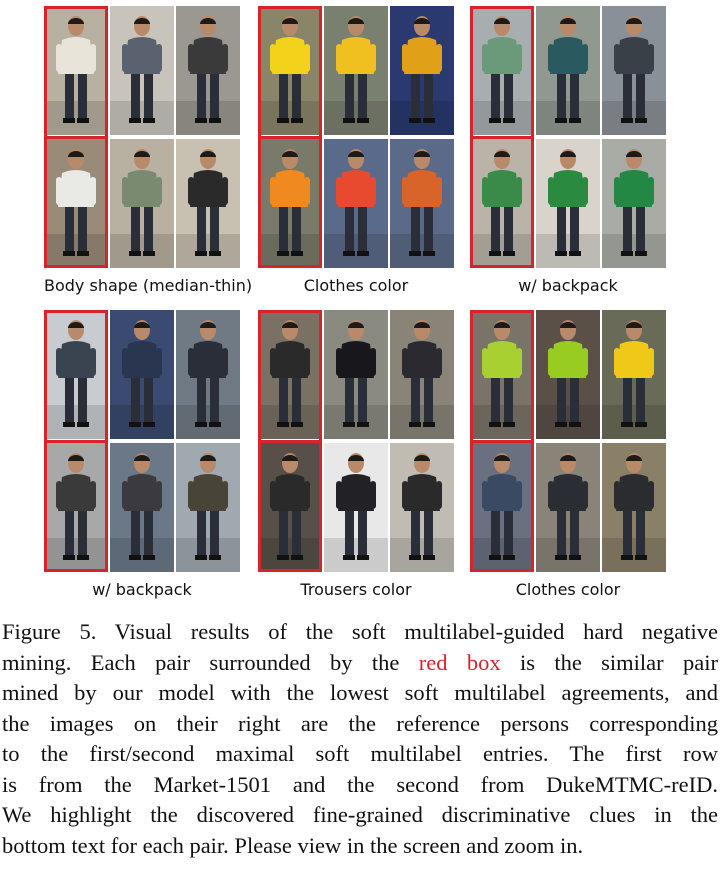  Describe the element at coordinates (609, 662) in the screenshot. I see `caption-text: is the similar pair` at that location.